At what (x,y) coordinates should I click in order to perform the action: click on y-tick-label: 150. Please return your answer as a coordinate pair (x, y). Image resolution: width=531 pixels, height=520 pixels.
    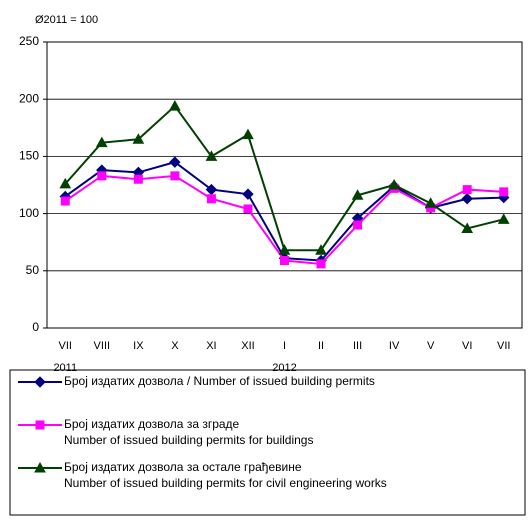
    Looking at the image, I should click on (29, 156).